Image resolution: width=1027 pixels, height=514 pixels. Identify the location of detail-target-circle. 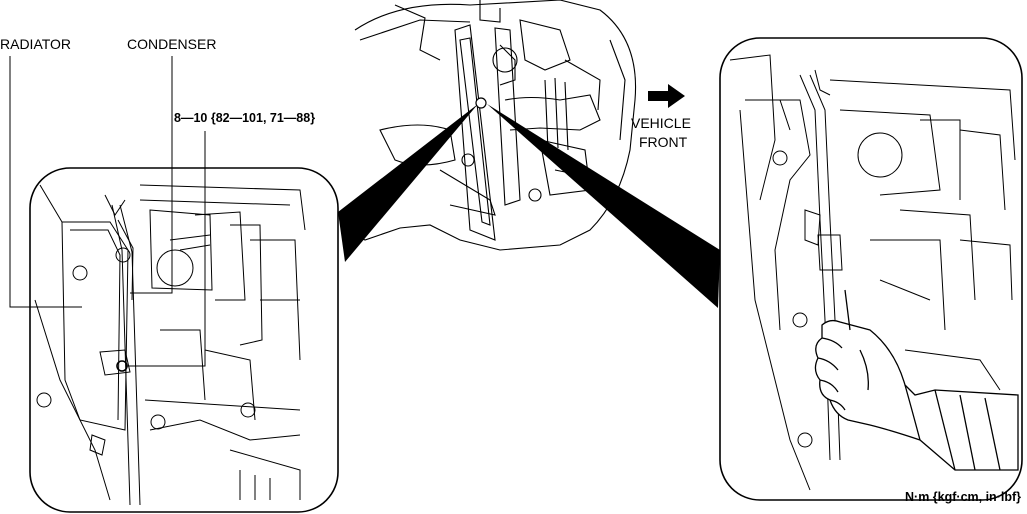
(481, 103).